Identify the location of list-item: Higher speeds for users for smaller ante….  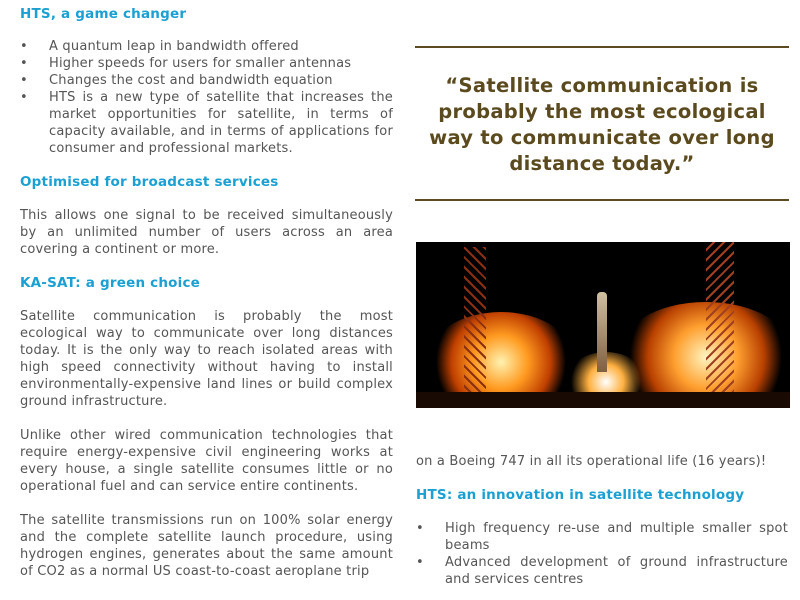
(206, 63).